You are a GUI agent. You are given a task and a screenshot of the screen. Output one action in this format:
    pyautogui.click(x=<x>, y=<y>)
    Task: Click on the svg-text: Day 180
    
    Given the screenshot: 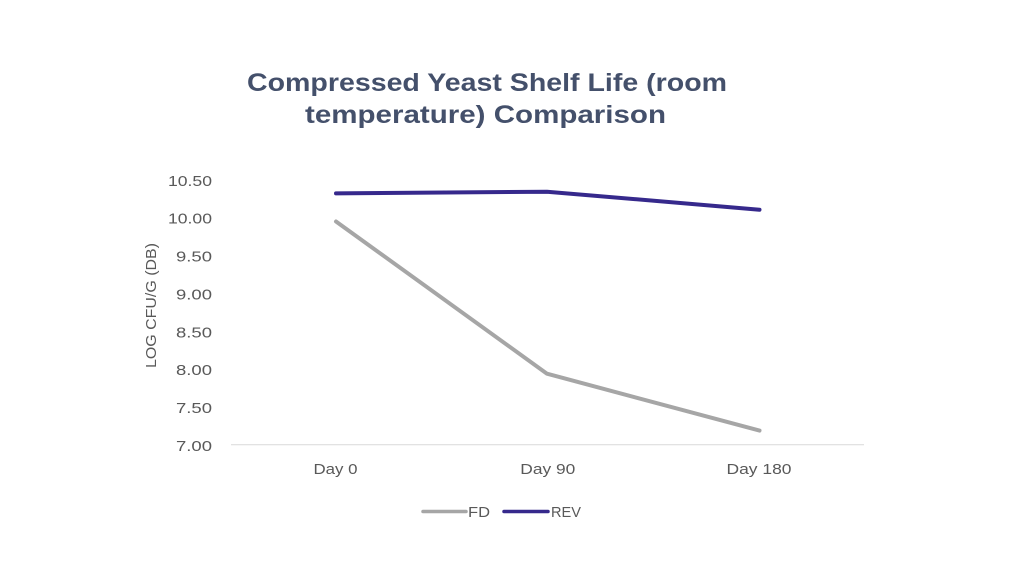 What is the action you would take?
    pyautogui.click(x=759, y=469)
    